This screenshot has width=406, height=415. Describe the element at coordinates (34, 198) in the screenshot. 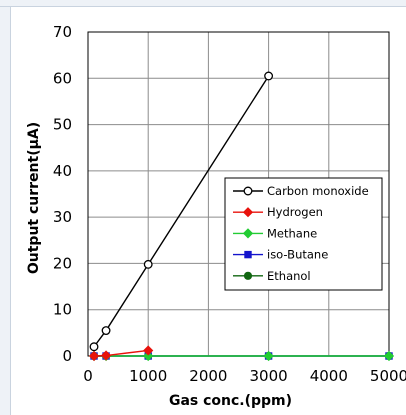

I see `y-axis-title: Output current(μA)` at that location.